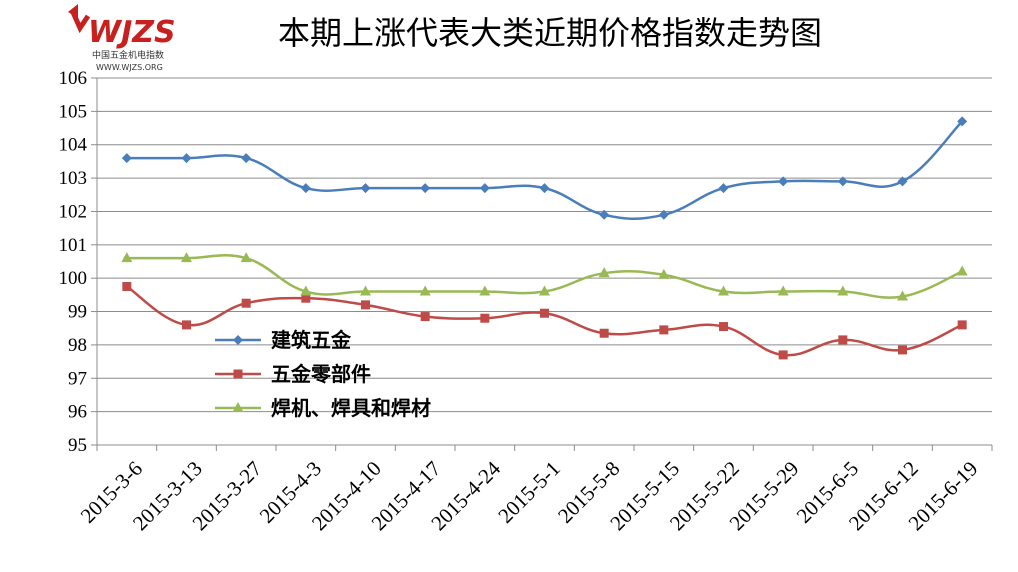 The image size is (1018, 572). I want to click on legend-item: 建筑五金, so click(283, 340).